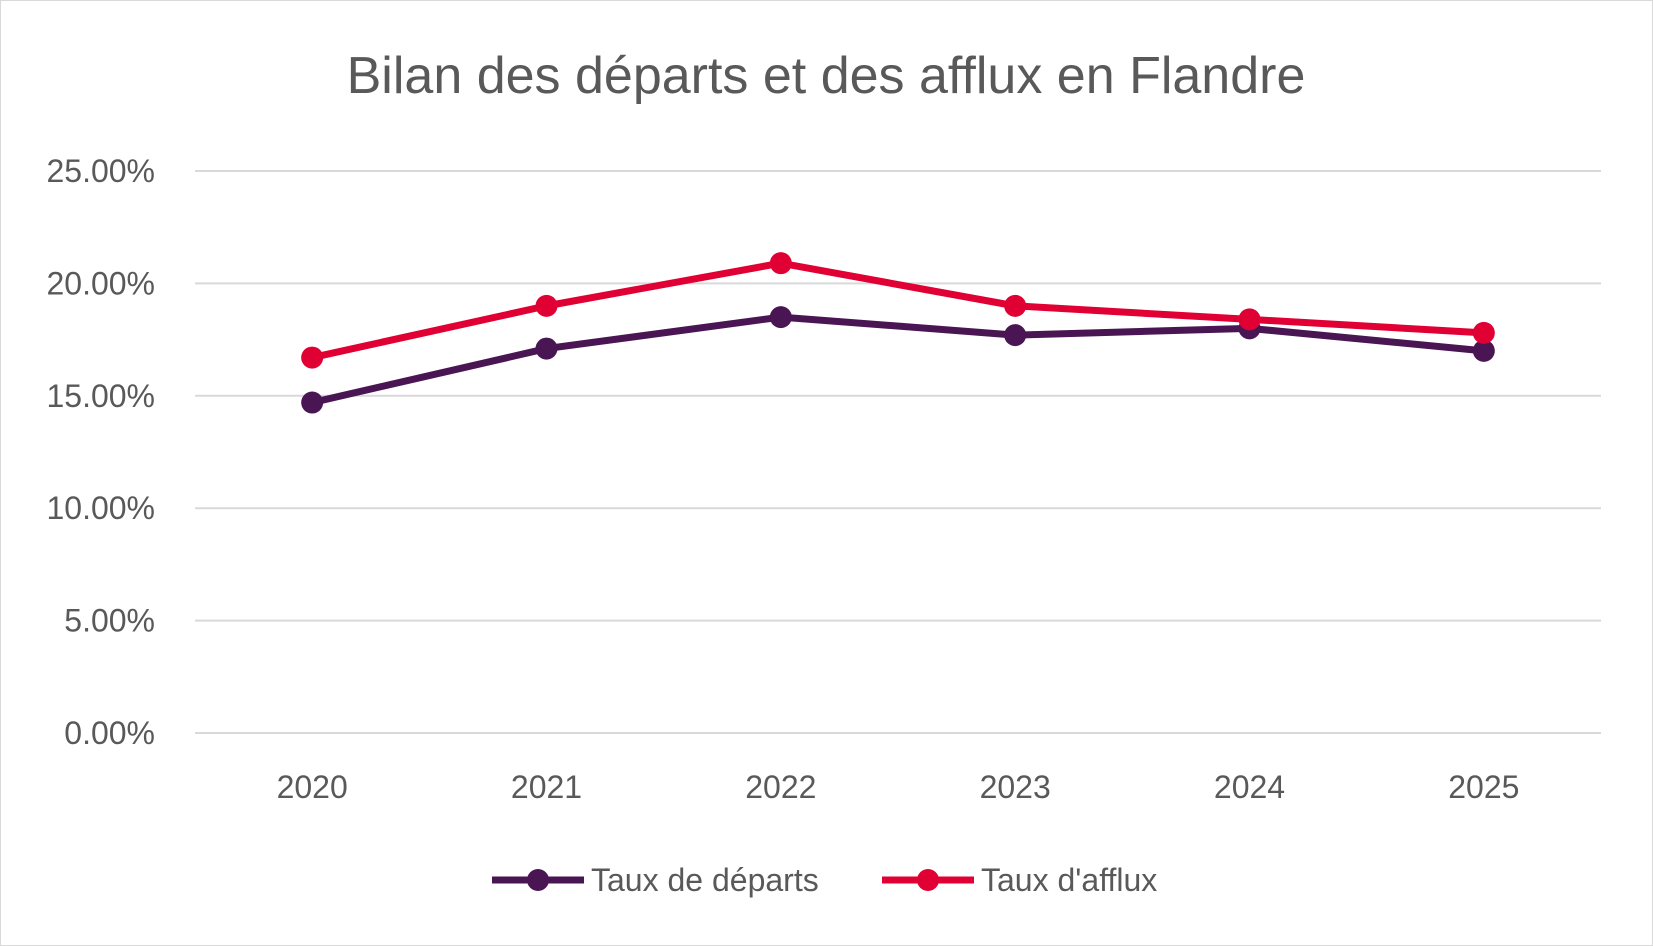 The image size is (1653, 946). Describe the element at coordinates (100, 283) in the screenshot. I see `y-tick-label: 20.00%` at that location.